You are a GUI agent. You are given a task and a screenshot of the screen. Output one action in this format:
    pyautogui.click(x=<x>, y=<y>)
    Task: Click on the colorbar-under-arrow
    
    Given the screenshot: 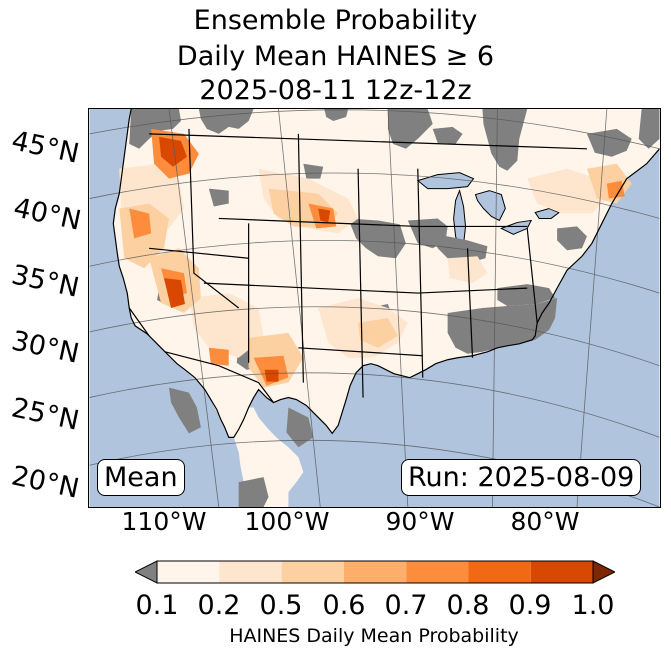 What is the action you would take?
    pyautogui.click(x=146, y=572)
    